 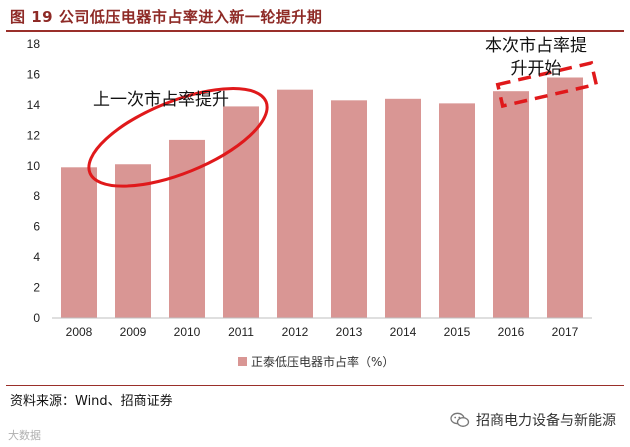 I want to click on y-tick-label: 0, so click(x=36, y=318).